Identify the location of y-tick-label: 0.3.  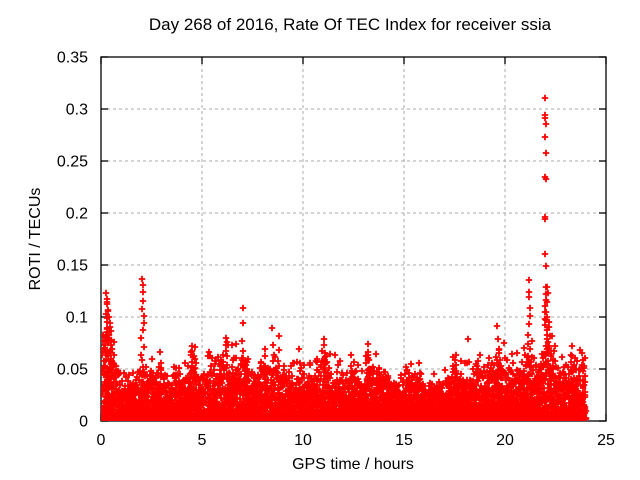
(77, 110).